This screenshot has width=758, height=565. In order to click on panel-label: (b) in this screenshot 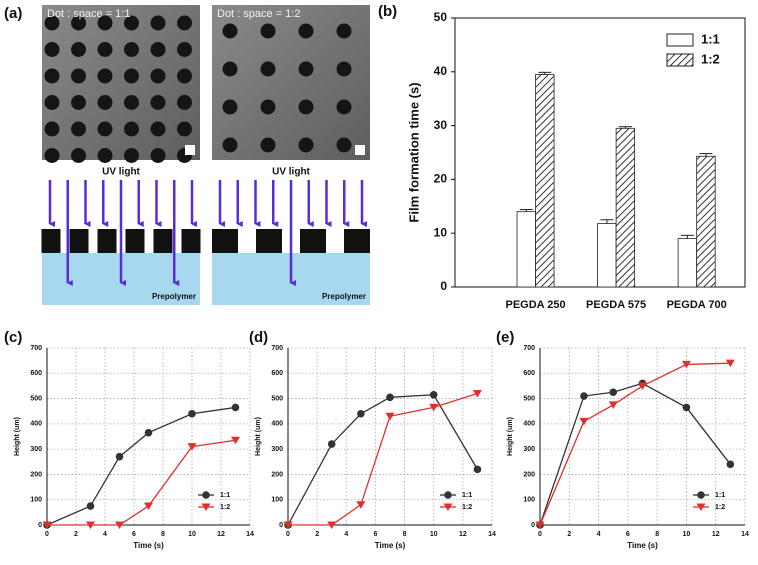, I will do `click(387, 11)`.